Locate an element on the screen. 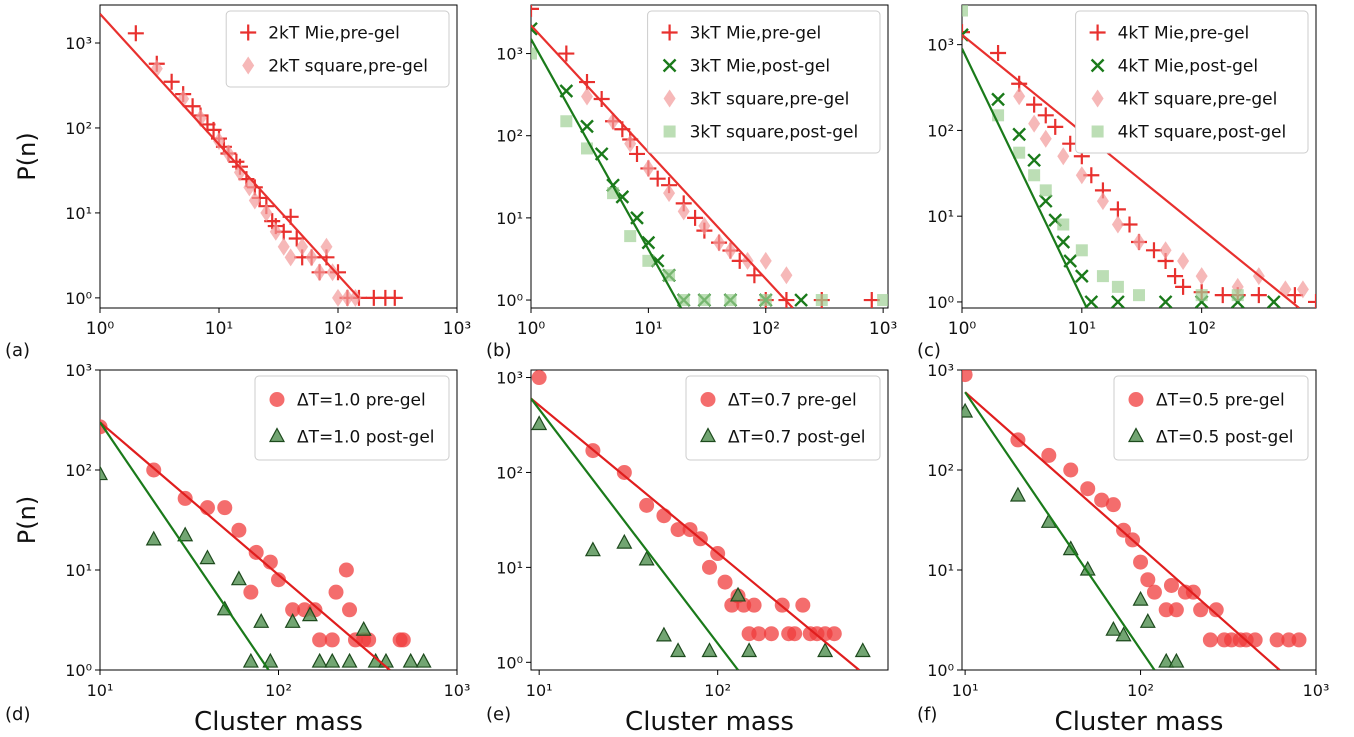 This screenshot has width=1354, height=737. legend-label: 2kT square,pre-gel is located at coordinates (348, 67).